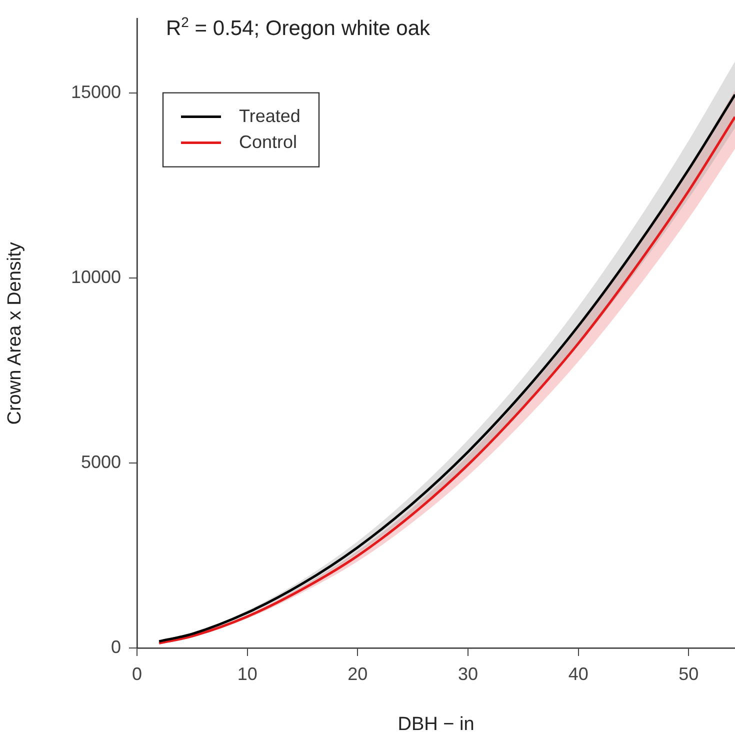  Describe the element at coordinates (269, 116) in the screenshot. I see `legend-label: Treated` at that location.